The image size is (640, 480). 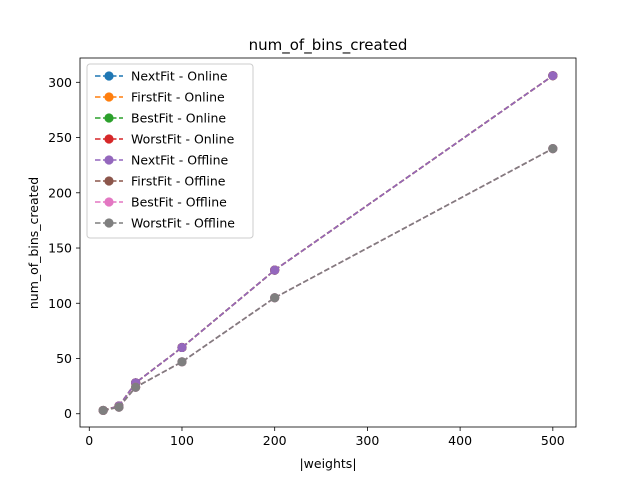 I want to click on legend-item: BestFit - Online, so click(x=160, y=118).